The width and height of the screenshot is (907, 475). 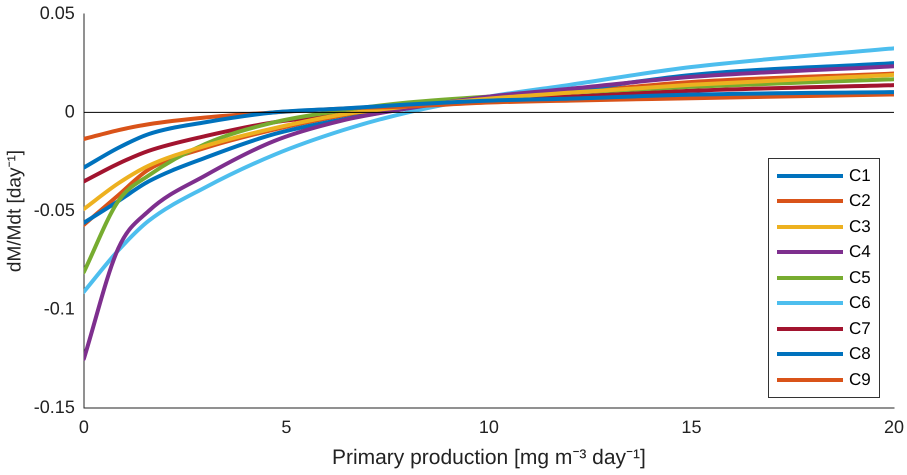 I want to click on y-tick-label: 0.05, so click(x=57, y=12).